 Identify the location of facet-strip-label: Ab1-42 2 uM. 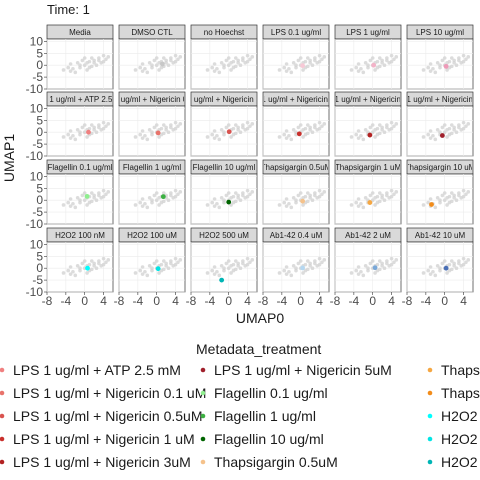
(368, 235).